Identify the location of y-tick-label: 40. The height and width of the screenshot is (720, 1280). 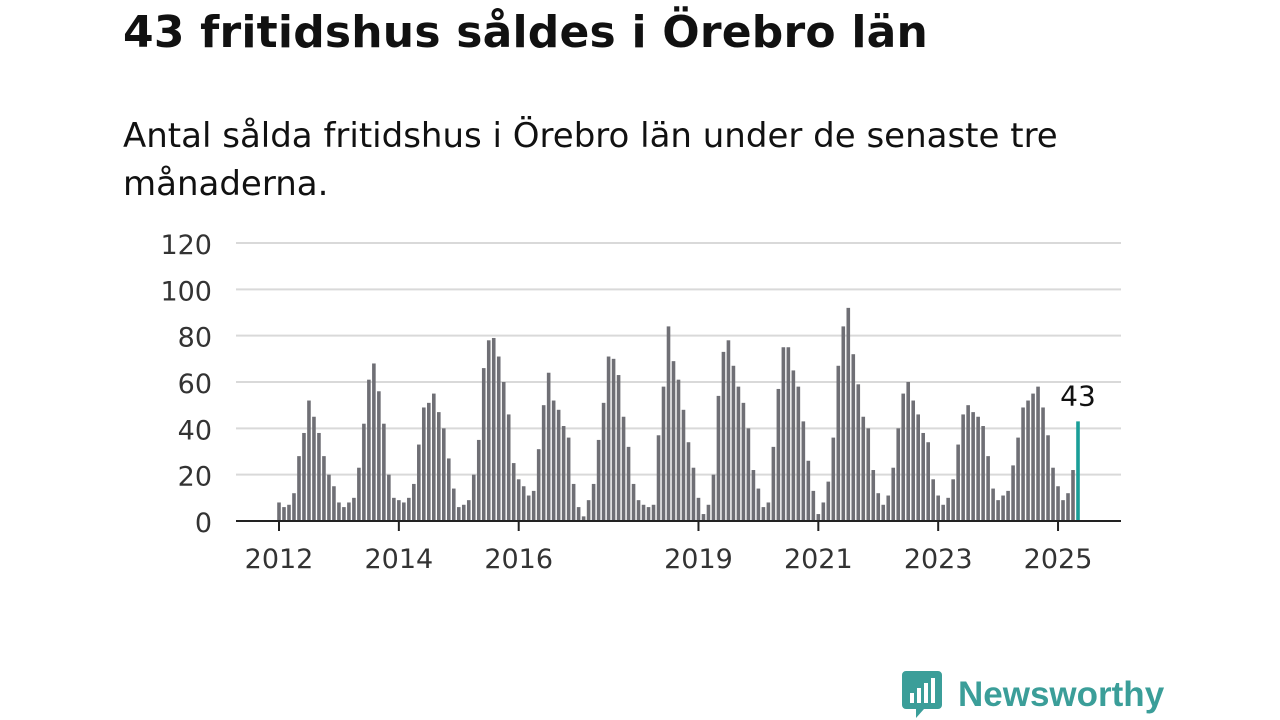
(195, 430).